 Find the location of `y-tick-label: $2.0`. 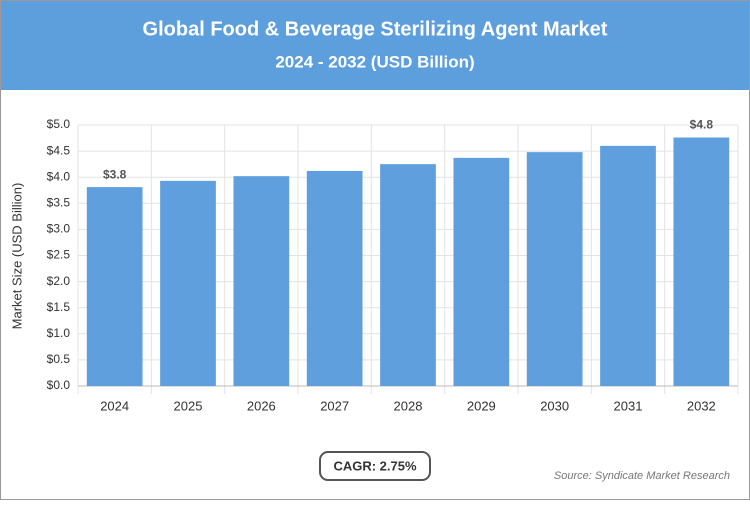

y-tick-label: $2.0 is located at coordinates (59, 281).